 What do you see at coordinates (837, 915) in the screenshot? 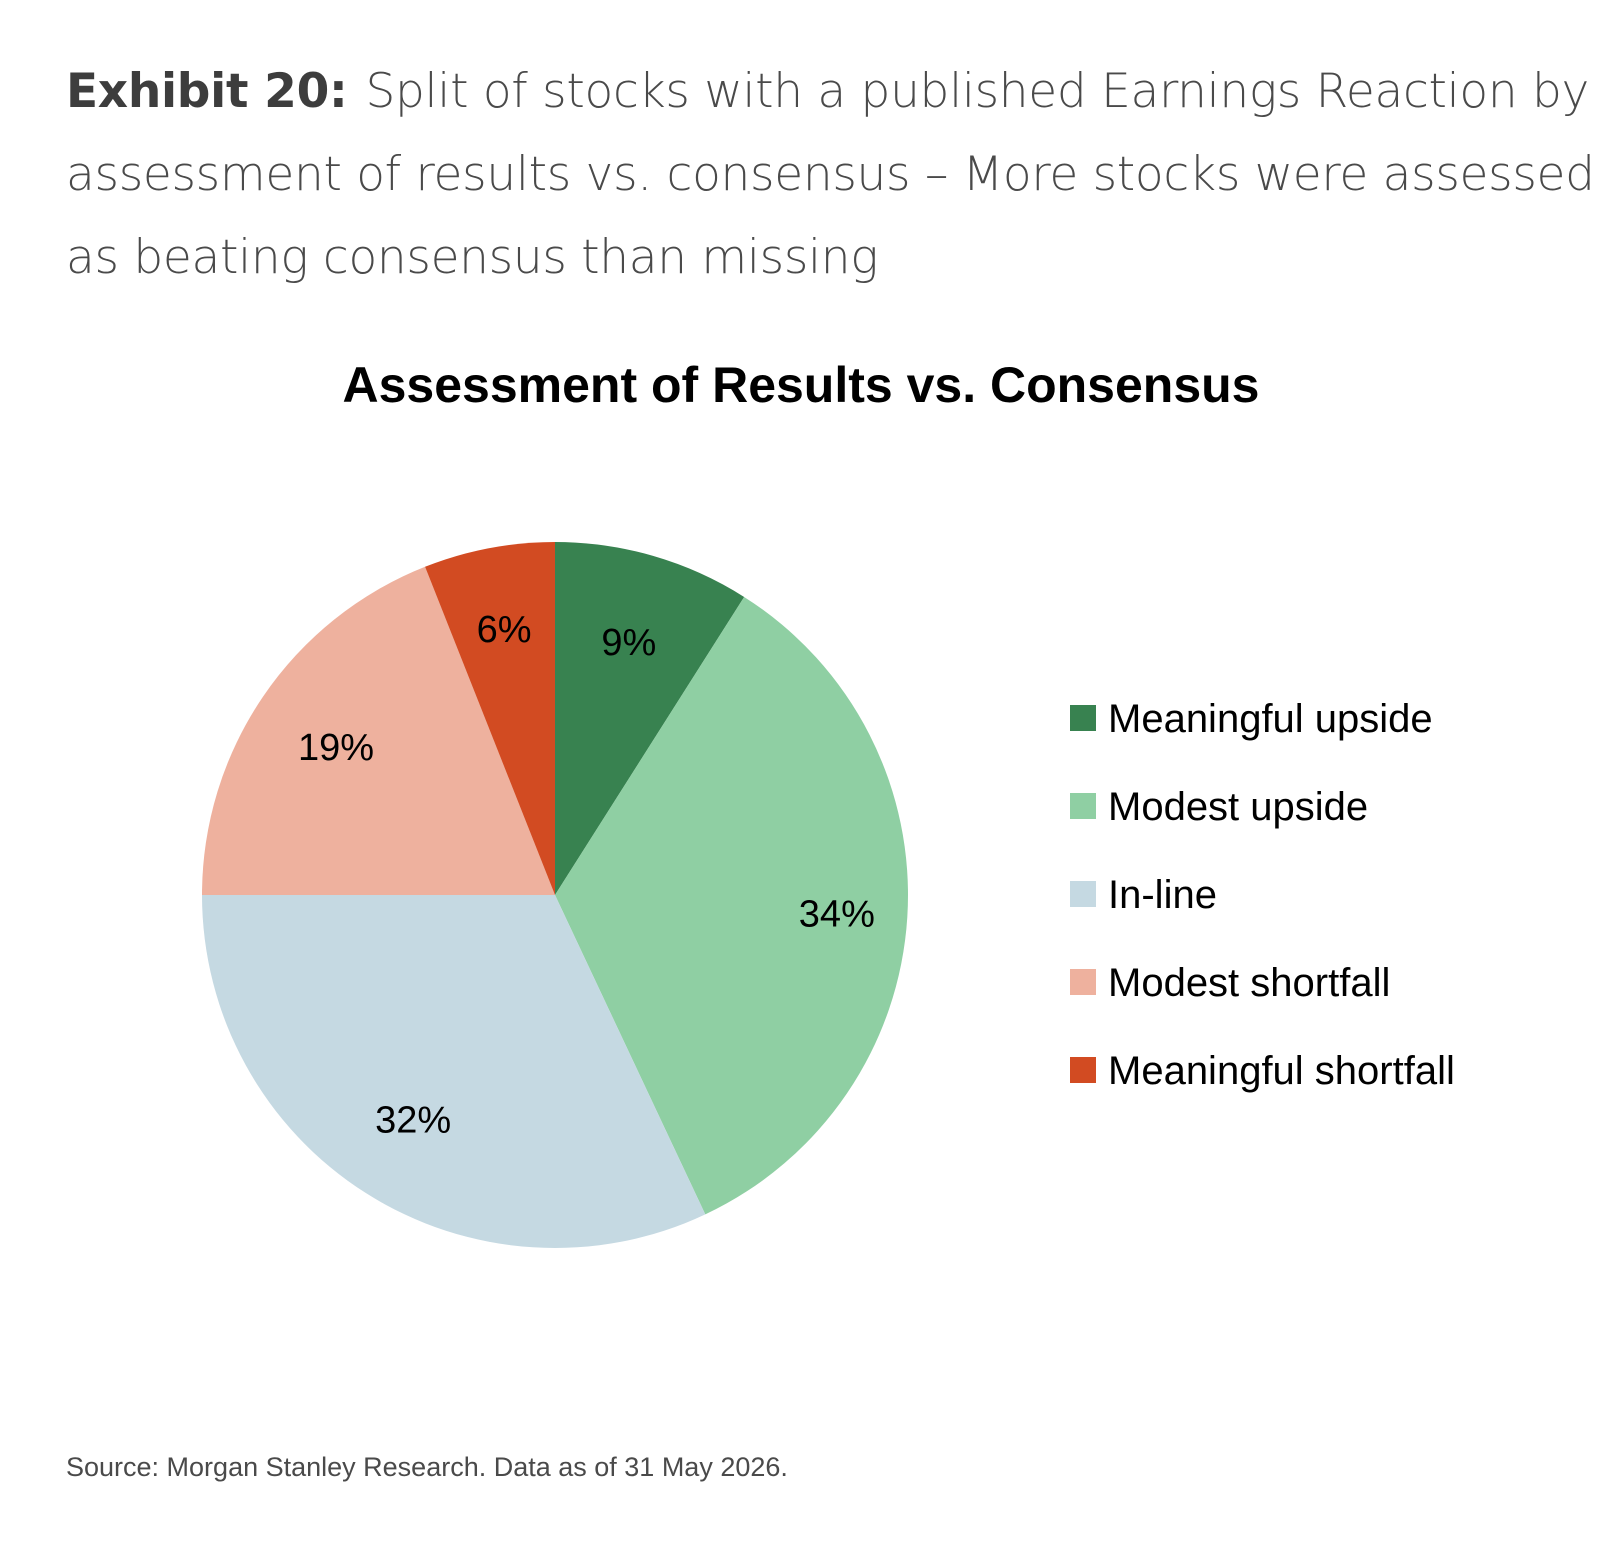
I see `data-label: 34%` at bounding box center [837, 915].